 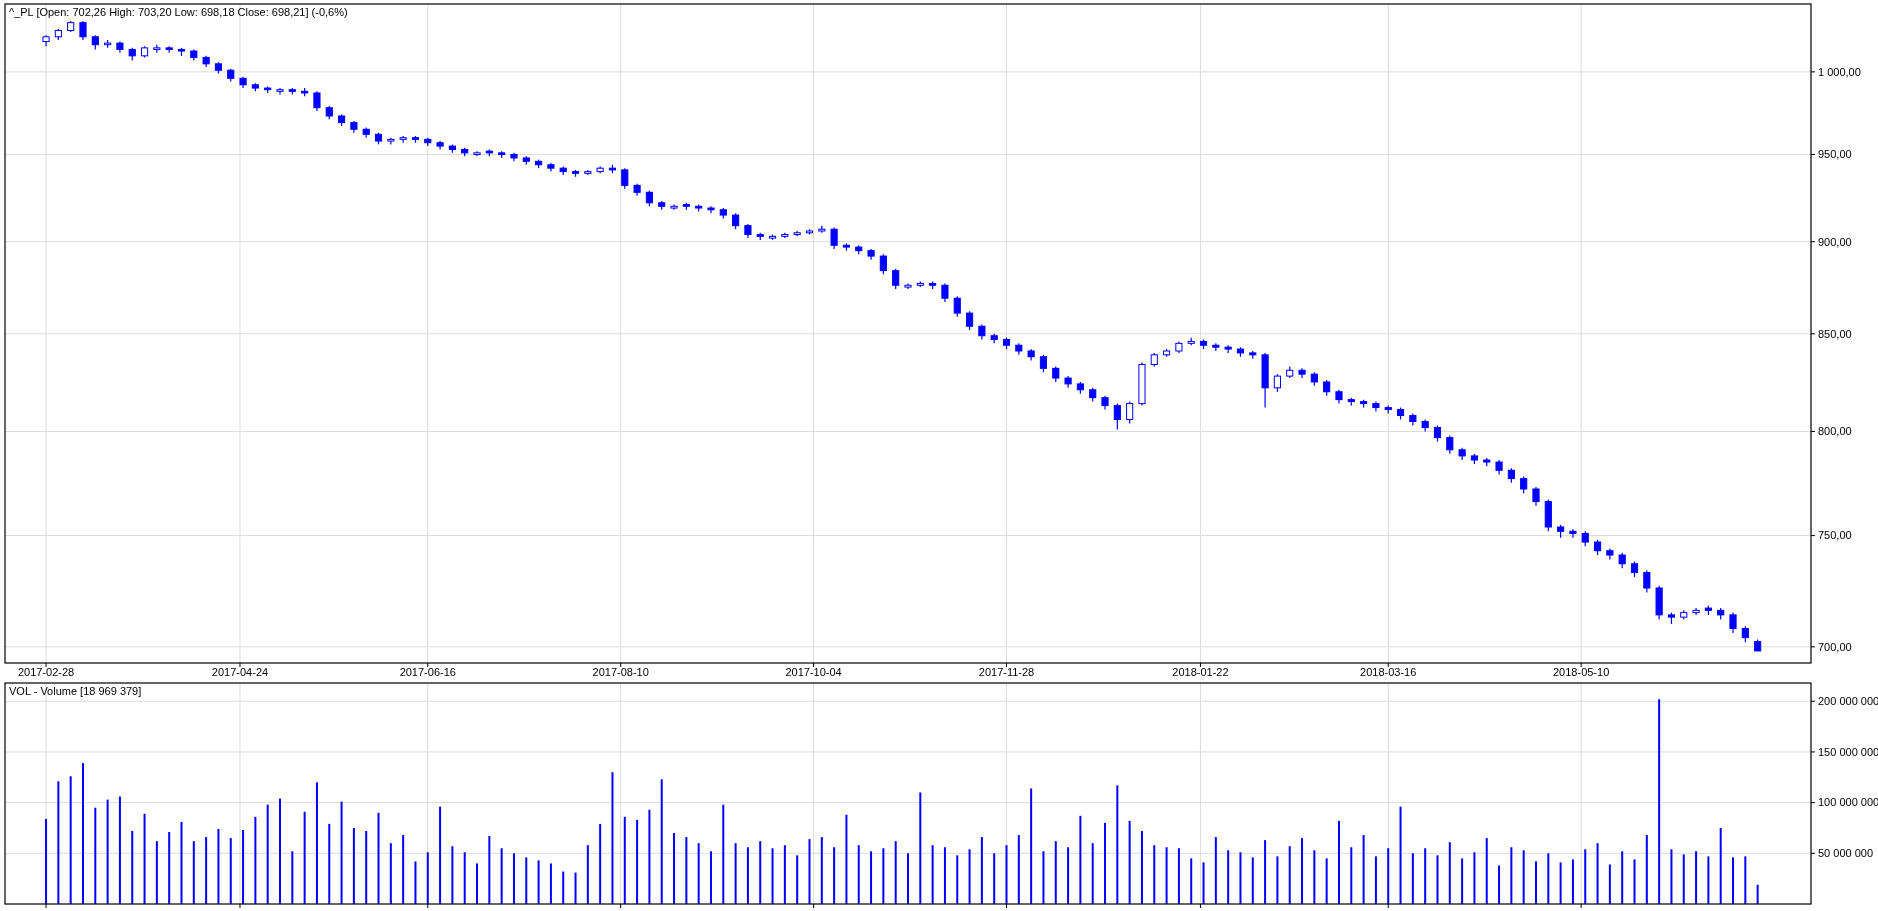 I want to click on y-tick-label: 750,00, so click(x=1835, y=535).